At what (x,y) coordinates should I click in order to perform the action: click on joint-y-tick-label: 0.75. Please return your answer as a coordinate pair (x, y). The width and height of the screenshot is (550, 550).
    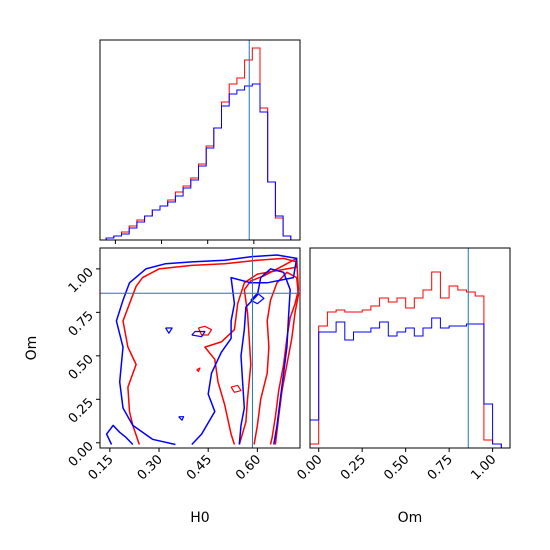
    Looking at the image, I should click on (81, 324).